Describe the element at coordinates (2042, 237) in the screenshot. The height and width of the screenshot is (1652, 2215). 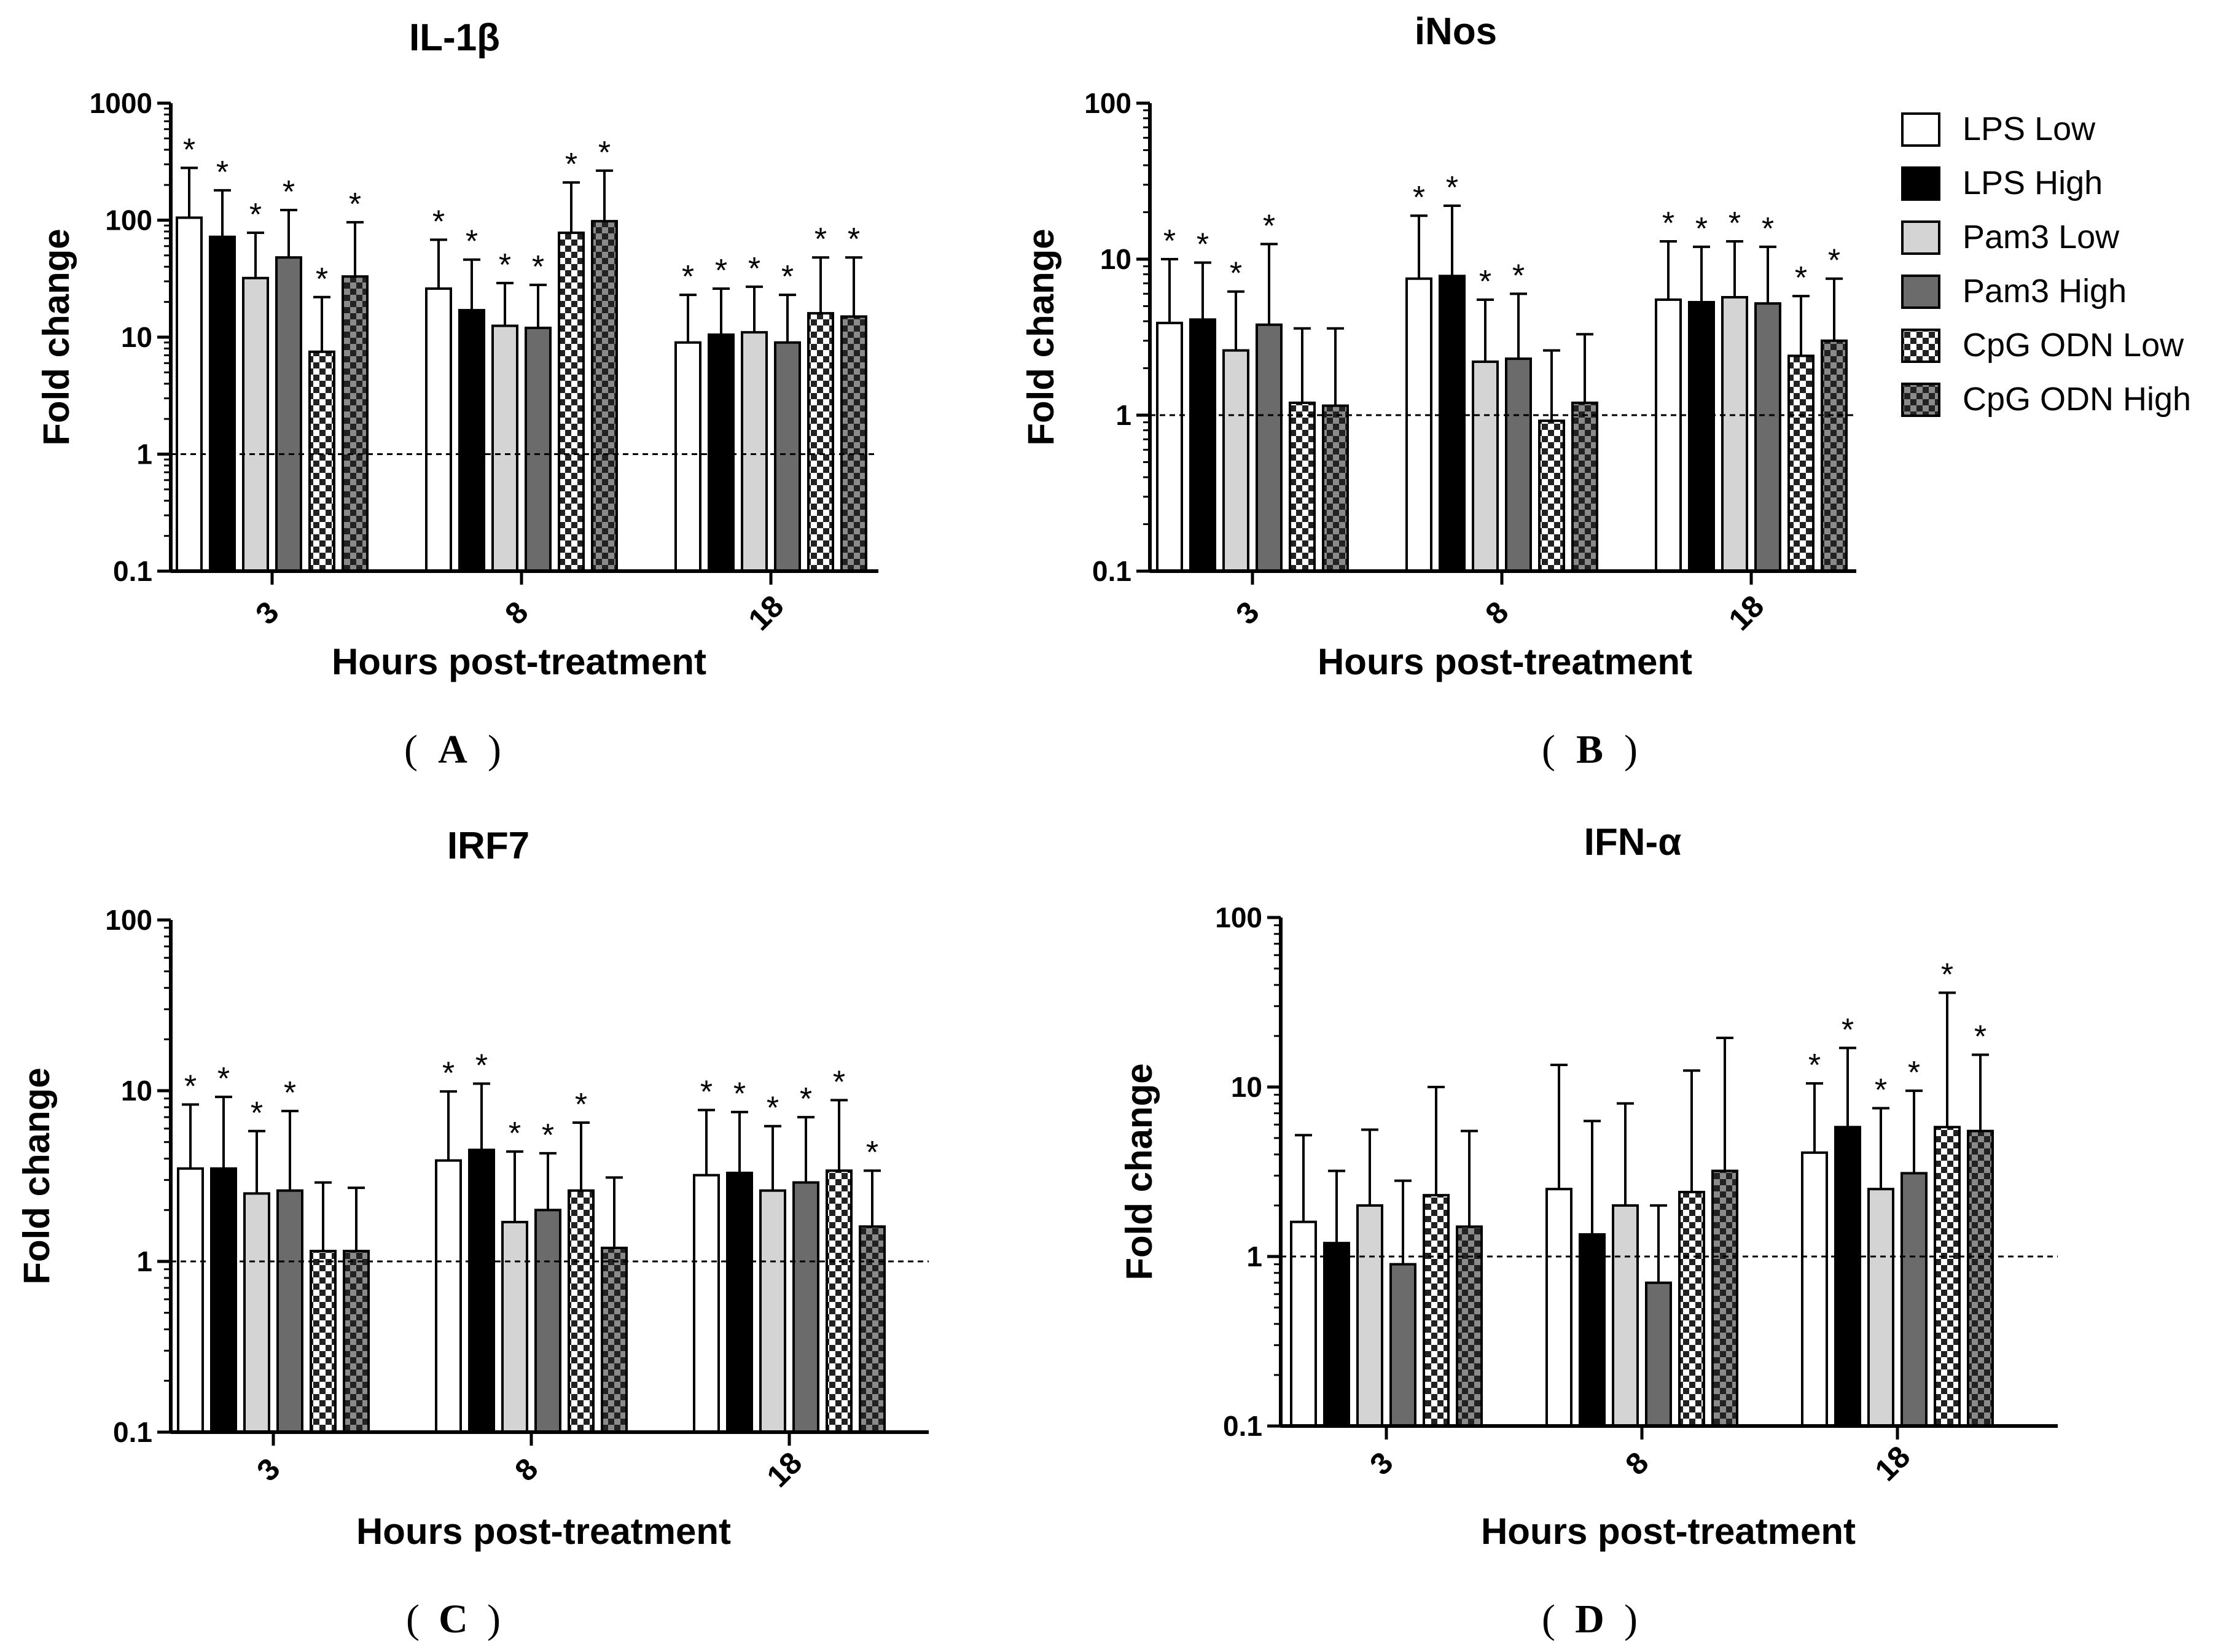
I see `legend-label: Pam3 Low` at that location.